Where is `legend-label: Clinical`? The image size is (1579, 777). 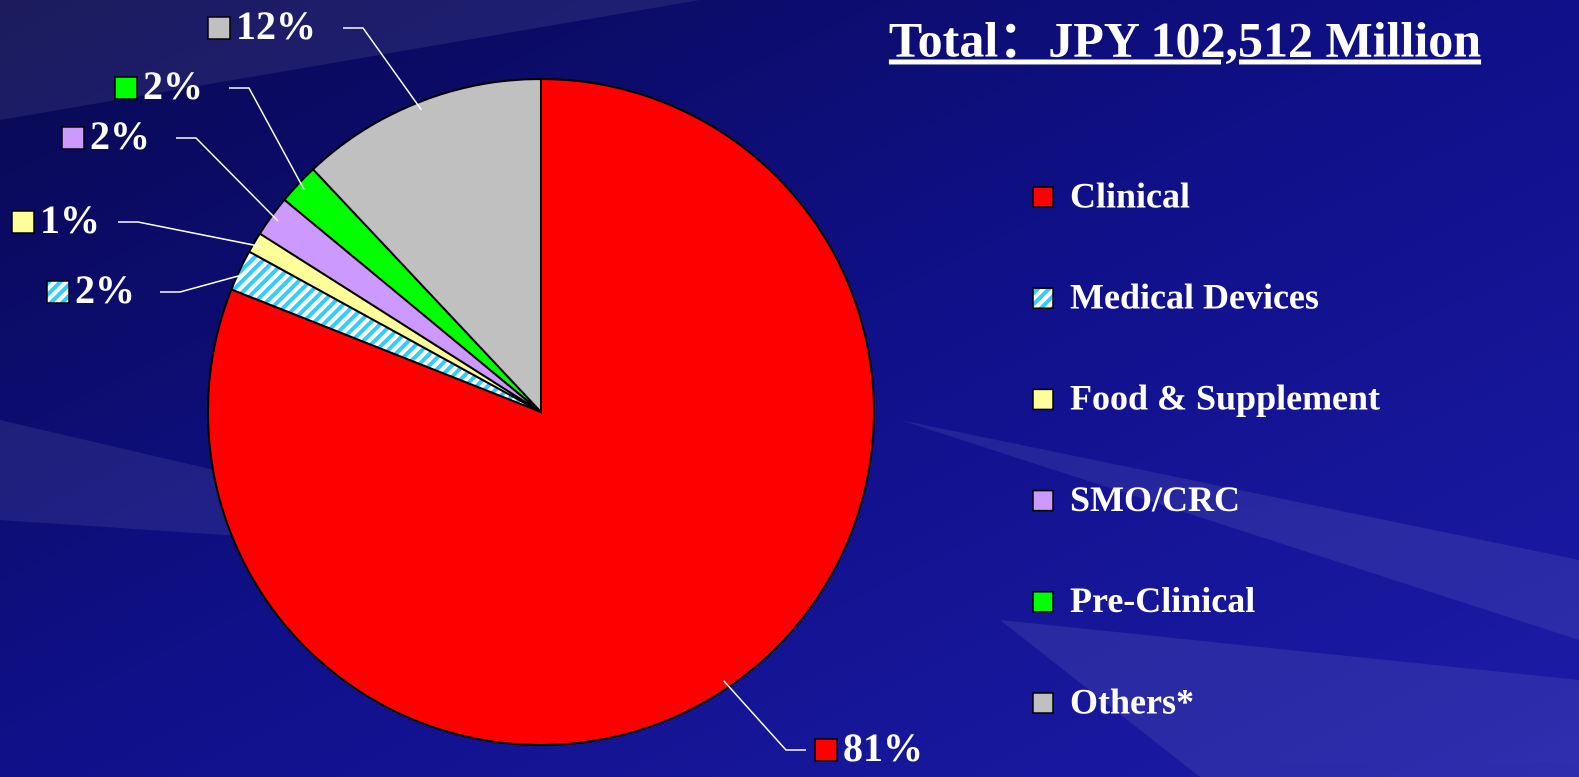 legend-label: Clinical is located at coordinates (1130, 195).